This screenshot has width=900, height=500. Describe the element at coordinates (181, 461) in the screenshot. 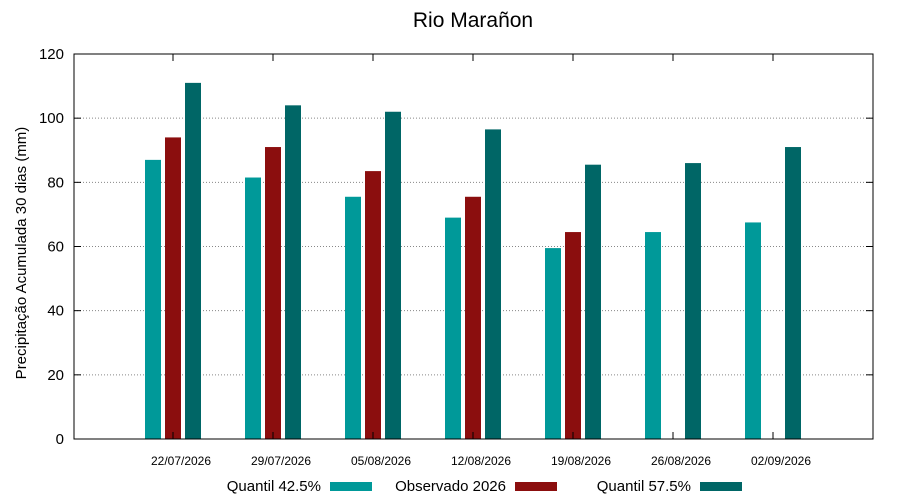

I see `x-tick-label: 22/07/2026` at that location.